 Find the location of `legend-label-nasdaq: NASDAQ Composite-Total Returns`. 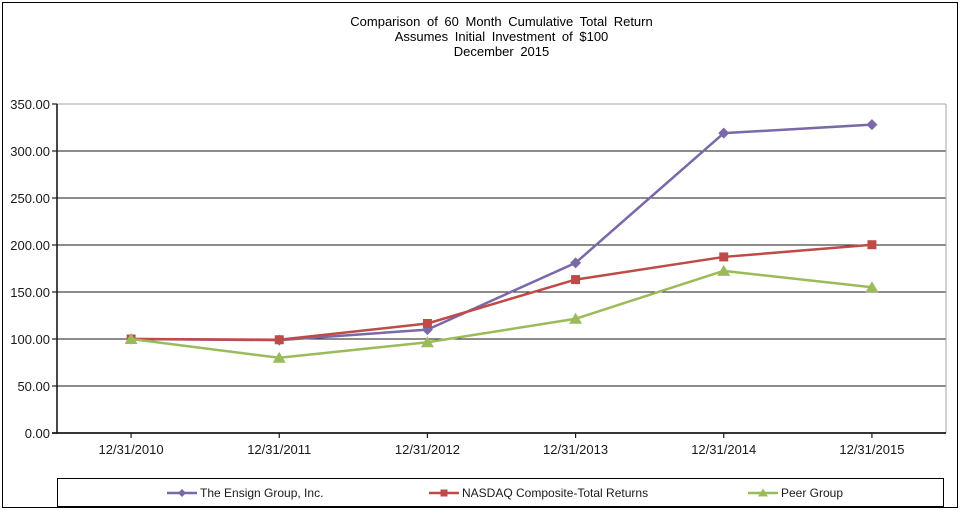

legend-label-nasdaq: NASDAQ Composite-Total Returns is located at coordinates (555, 492).